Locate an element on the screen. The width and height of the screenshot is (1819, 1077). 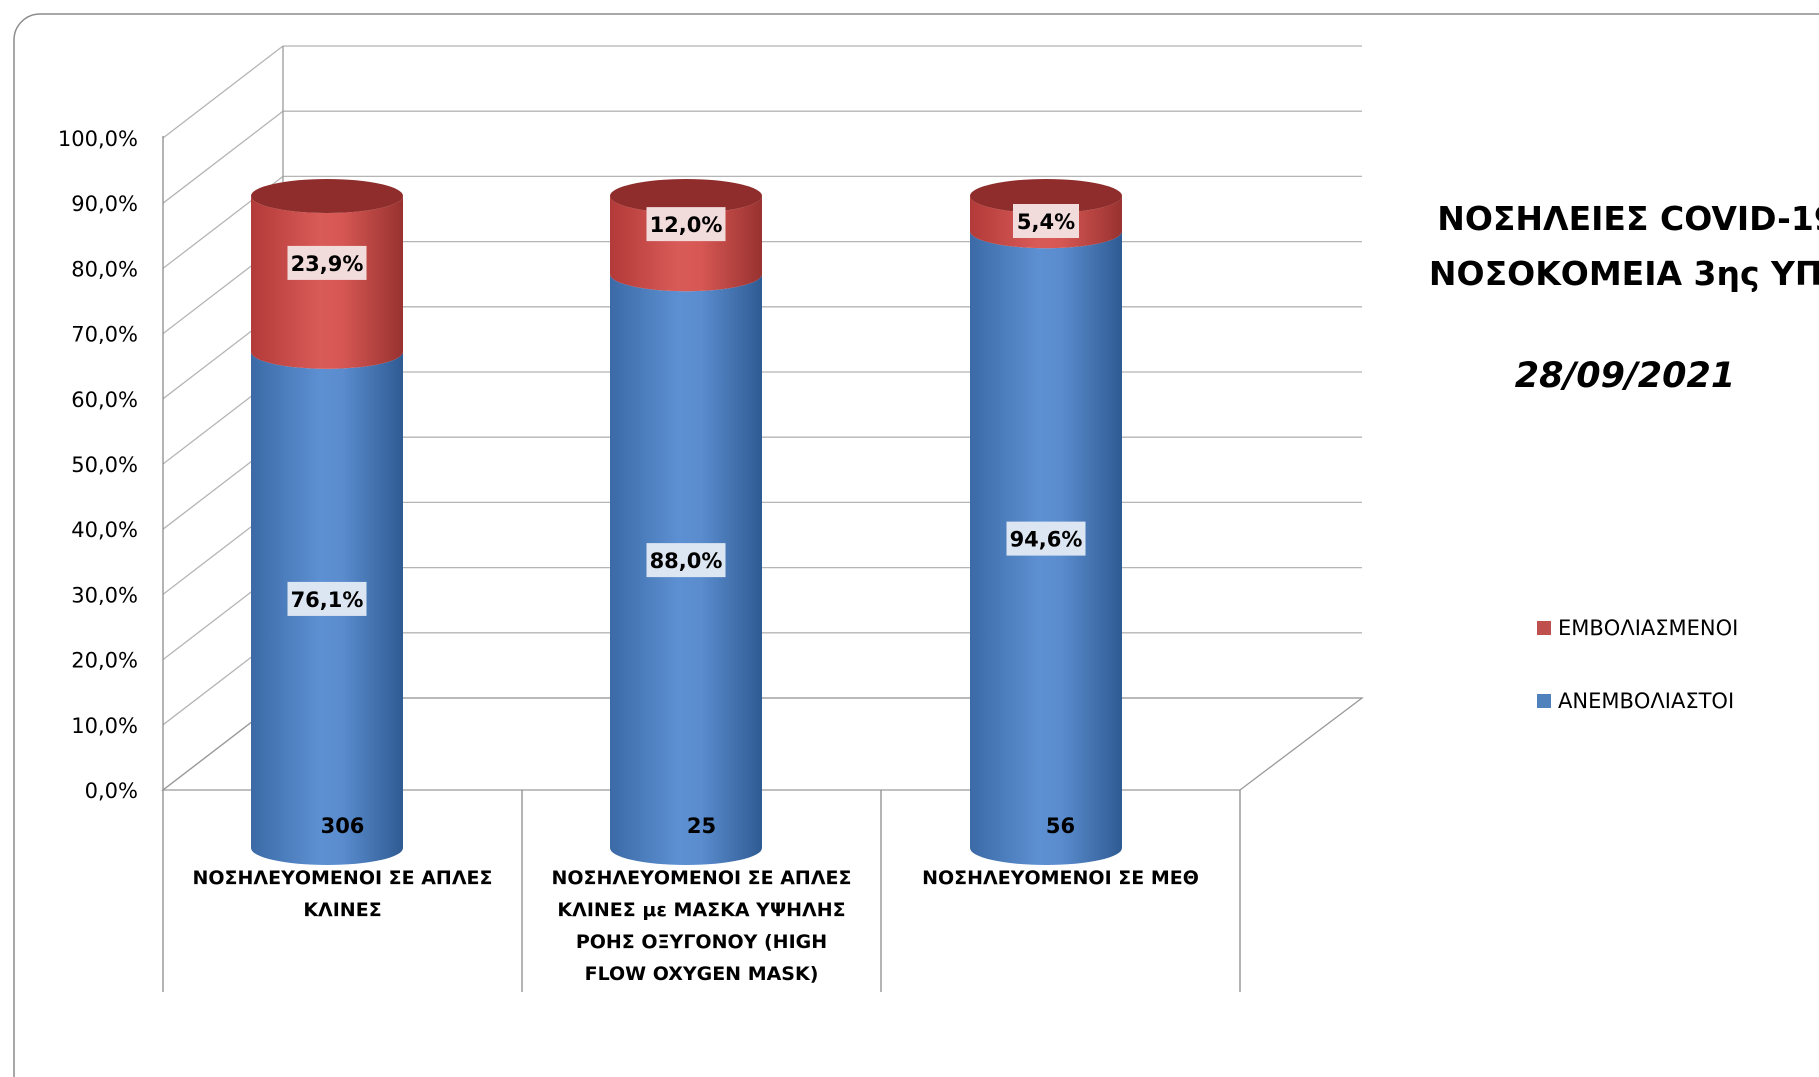
chart-title-line-0: ΝΟΣΗΛΕΙΕΣ COVID-19 is located at coordinates (1628, 218).